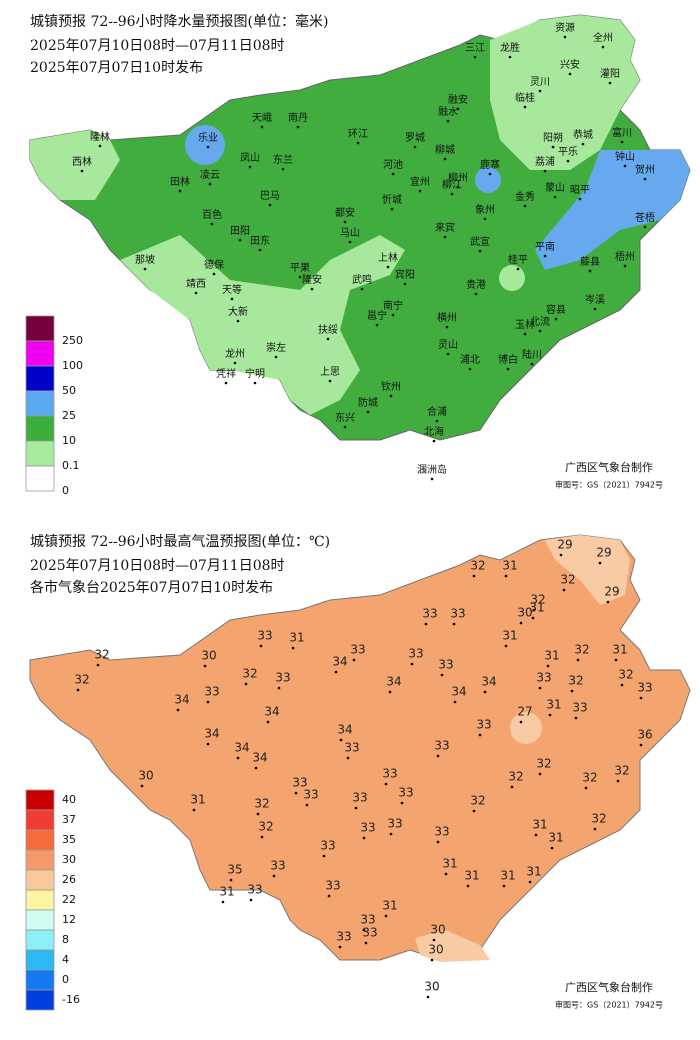 This screenshot has height=1040, width=700. What do you see at coordinates (270, 196) in the screenshot?
I see `place-label: 巴马` at bounding box center [270, 196].